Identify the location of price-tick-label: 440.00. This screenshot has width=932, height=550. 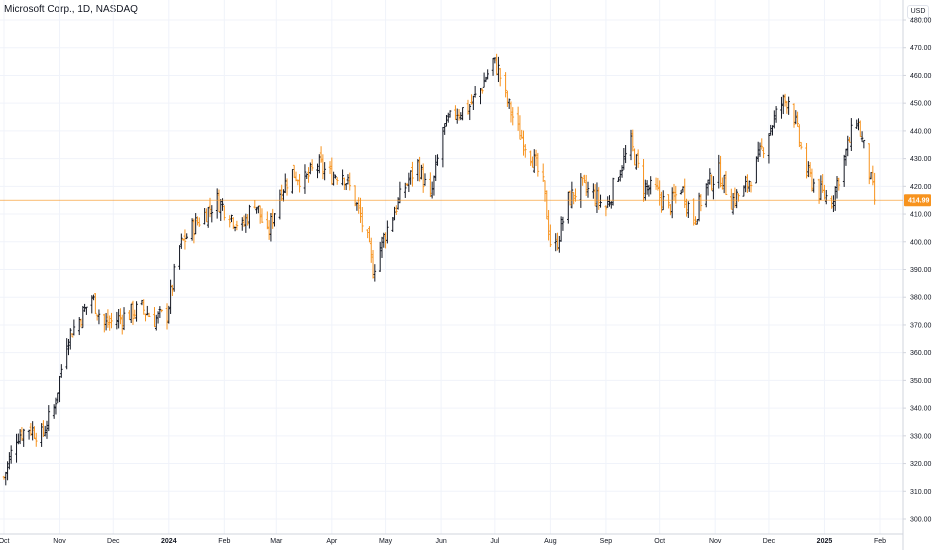
(921, 131).